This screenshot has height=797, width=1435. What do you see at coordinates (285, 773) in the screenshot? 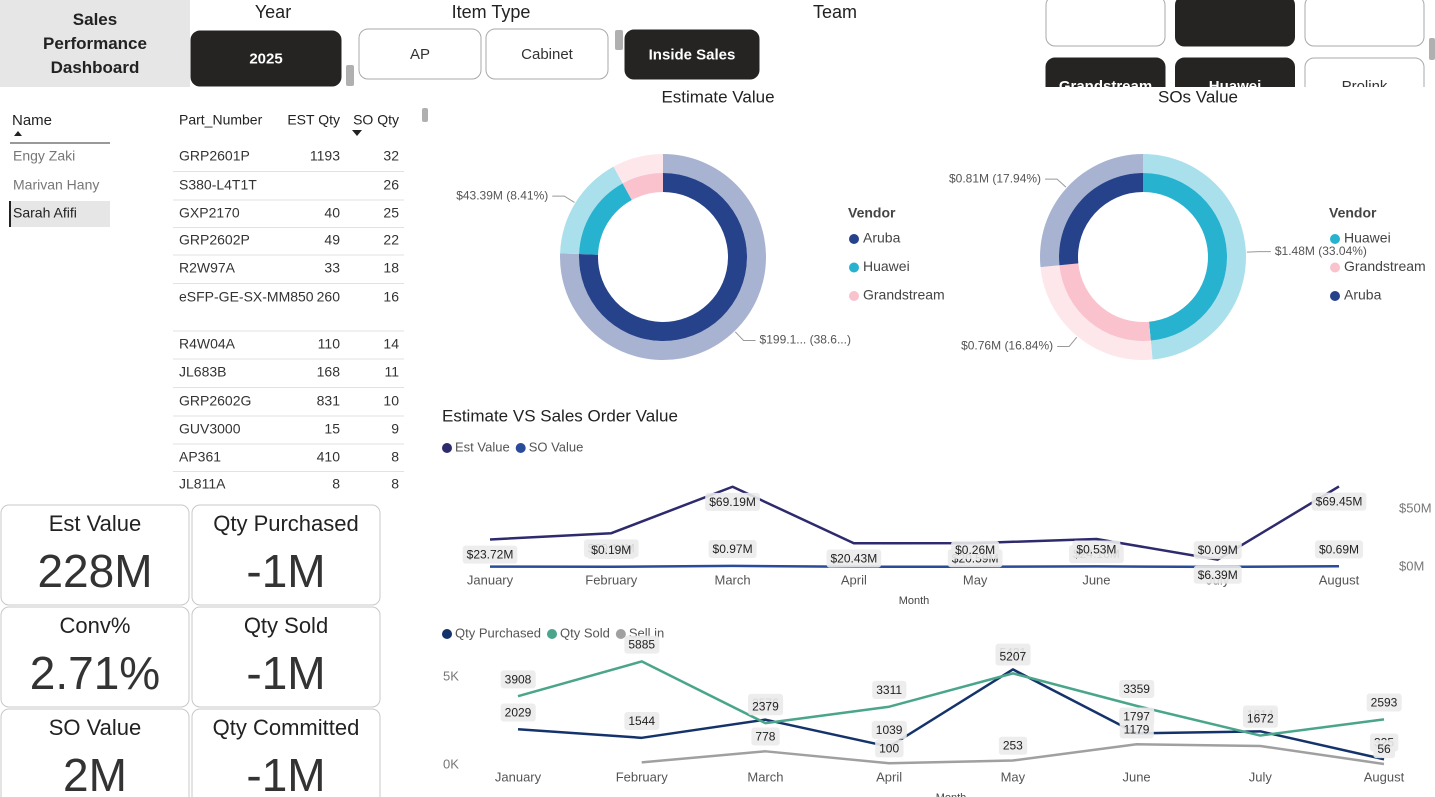
I see `kpi-value: -1M` at bounding box center [285, 773].